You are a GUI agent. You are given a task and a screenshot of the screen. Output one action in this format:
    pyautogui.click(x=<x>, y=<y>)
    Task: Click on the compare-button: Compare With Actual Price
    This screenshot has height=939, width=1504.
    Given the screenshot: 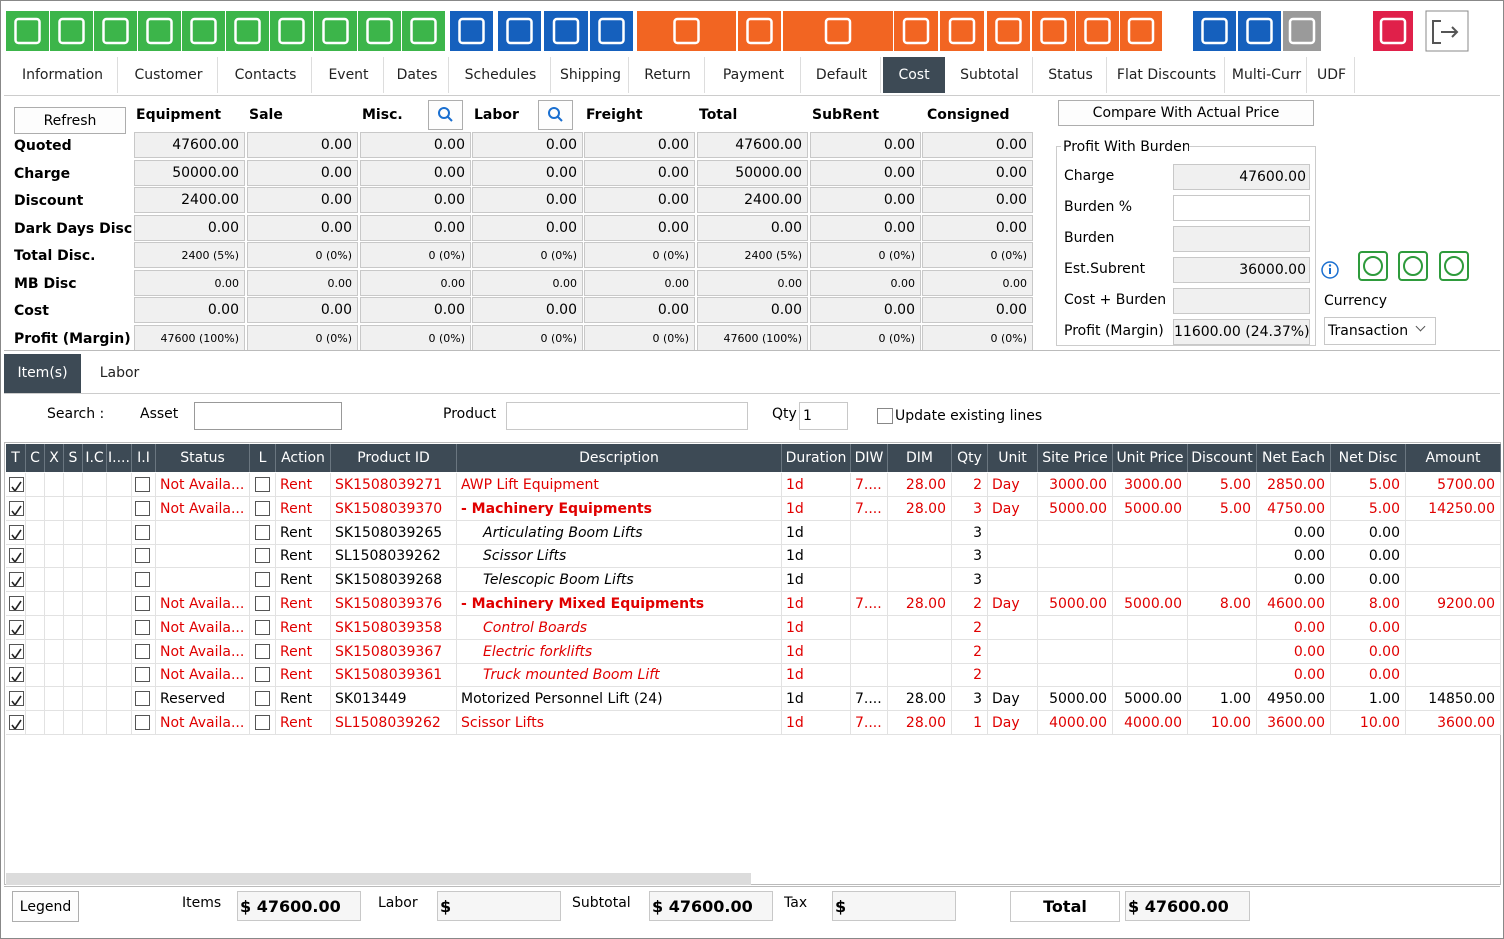 What is the action you would take?
    pyautogui.click(x=1186, y=113)
    